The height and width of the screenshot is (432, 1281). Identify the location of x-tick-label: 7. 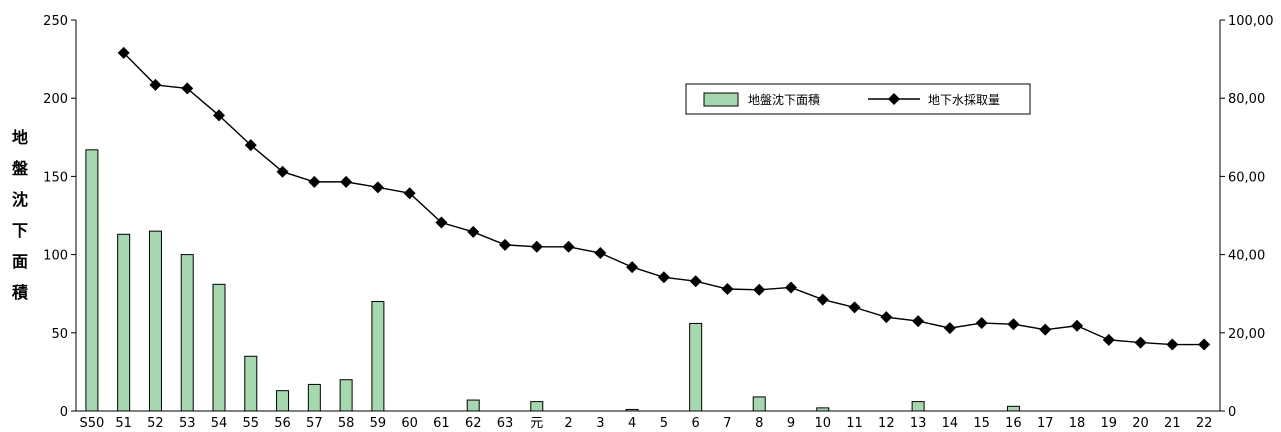
(727, 423).